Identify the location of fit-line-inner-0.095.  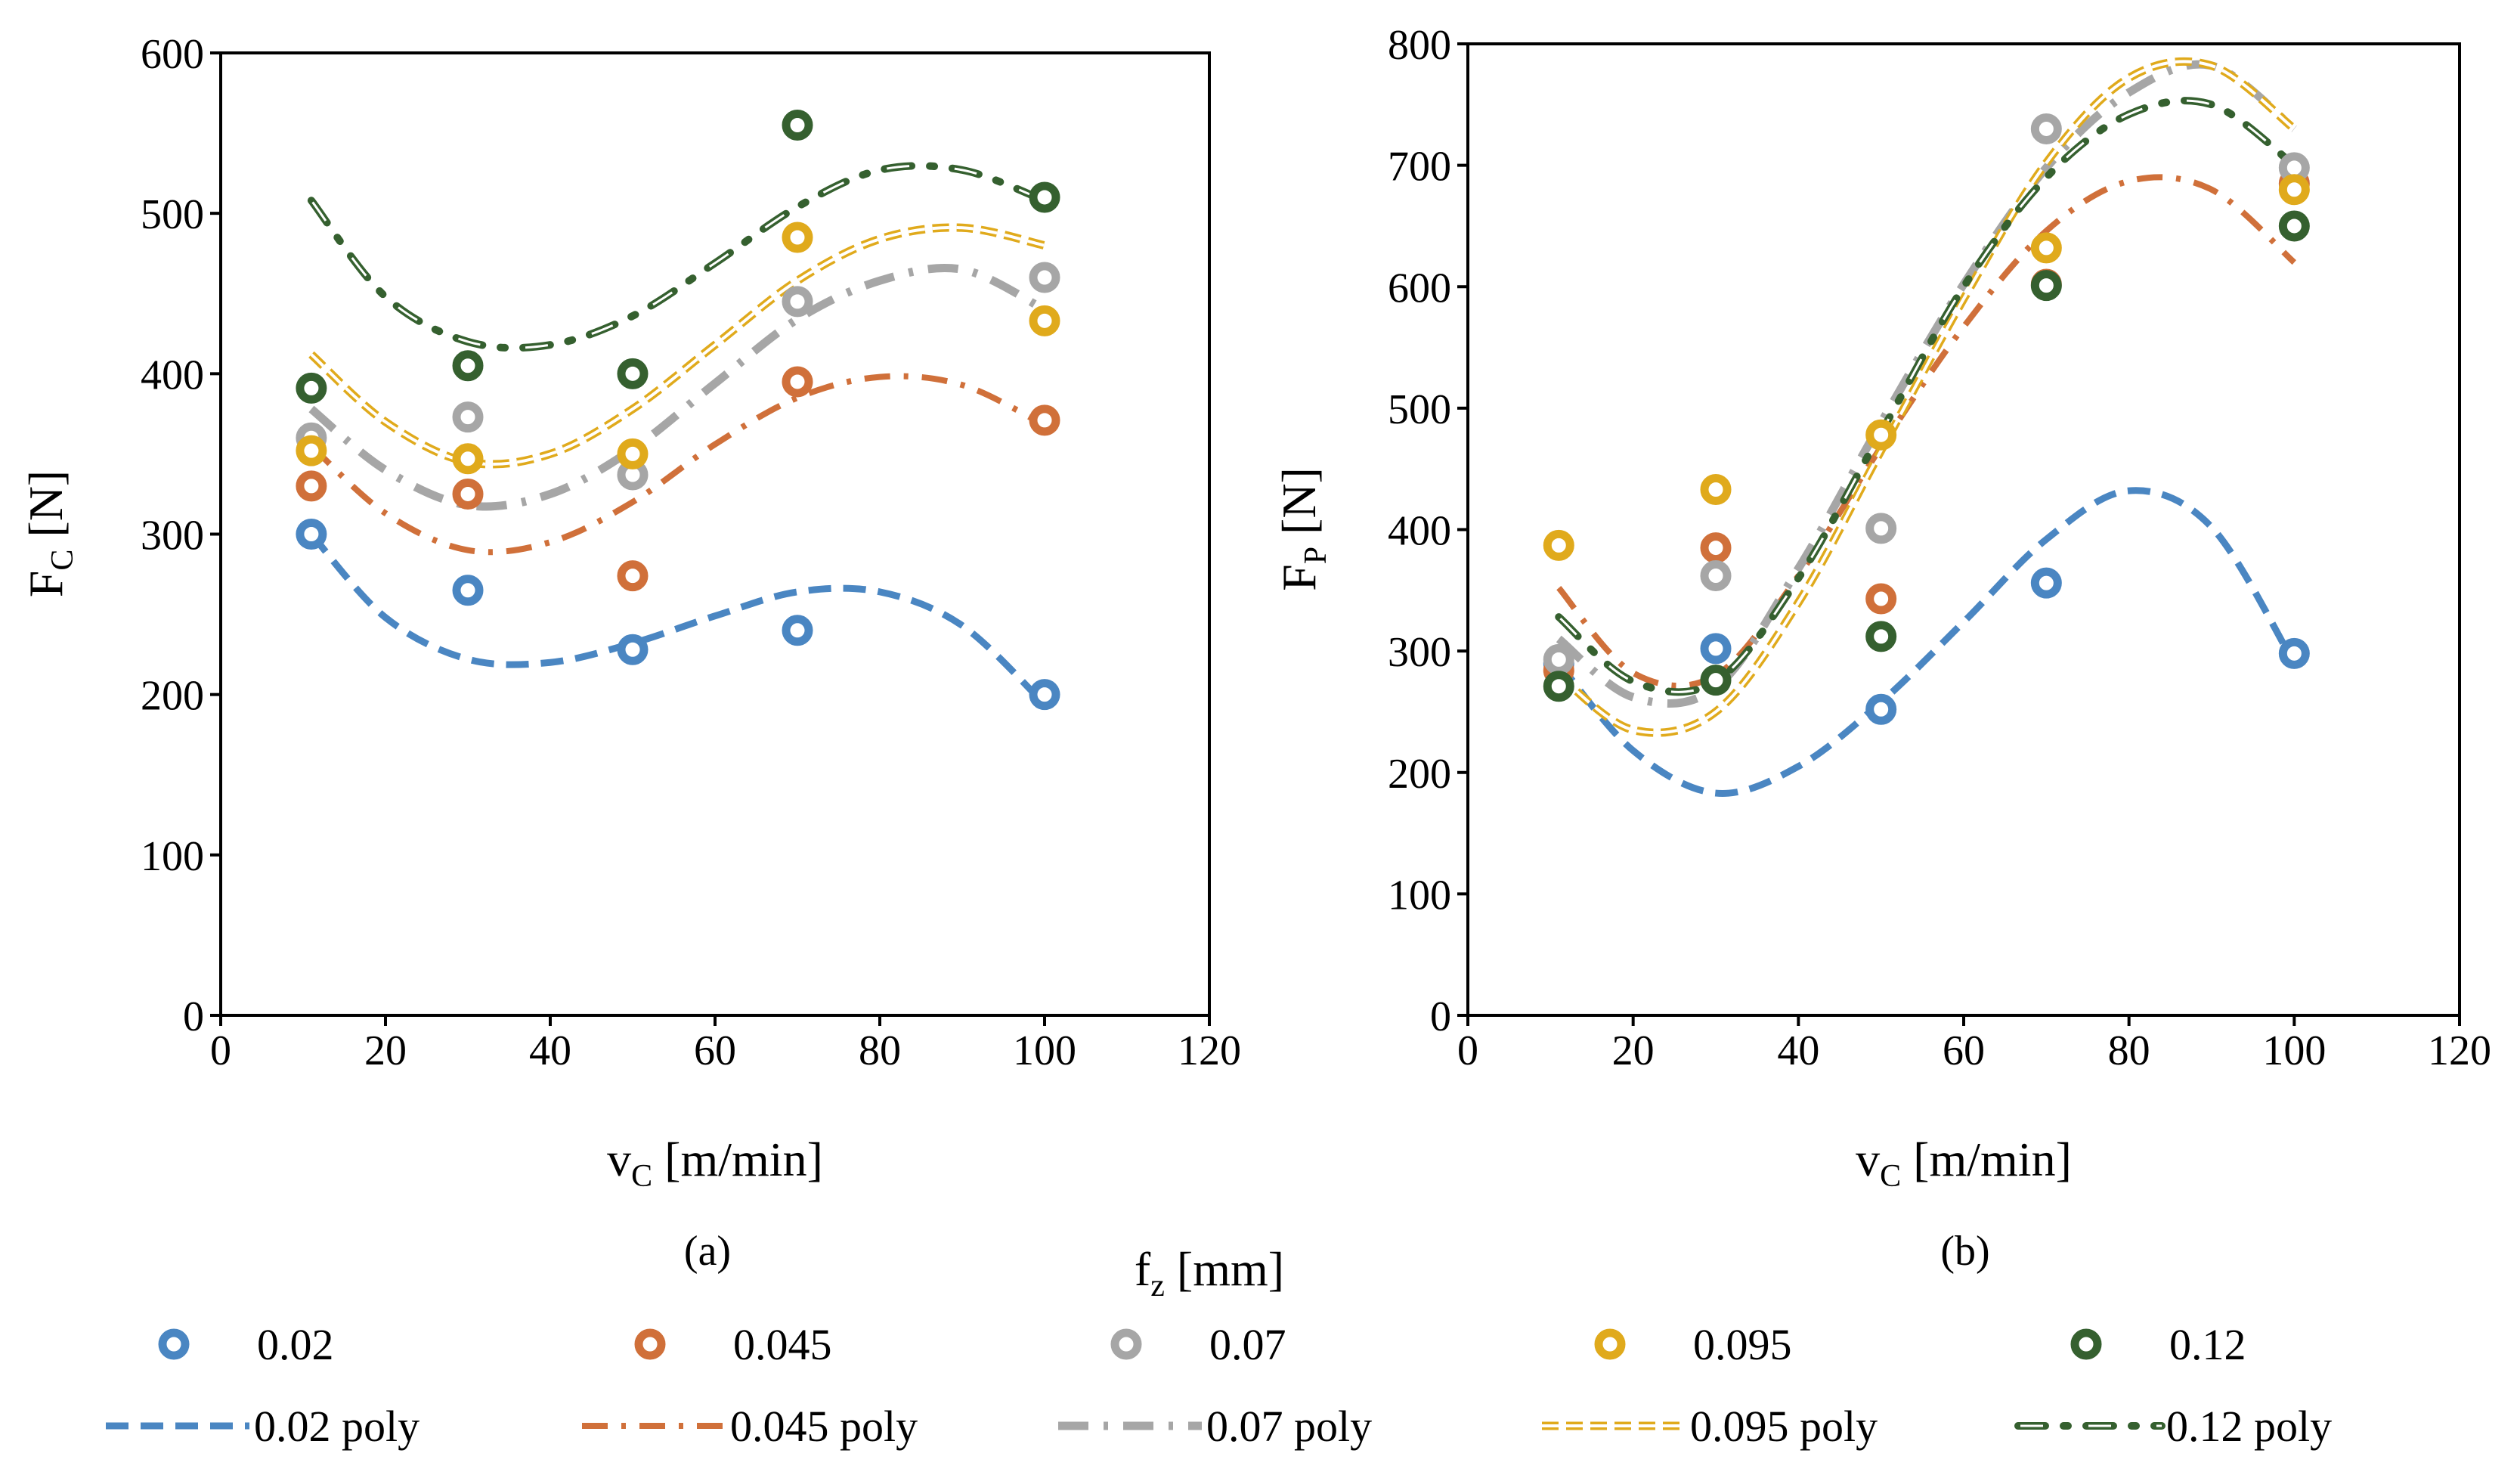
(1927, 397).